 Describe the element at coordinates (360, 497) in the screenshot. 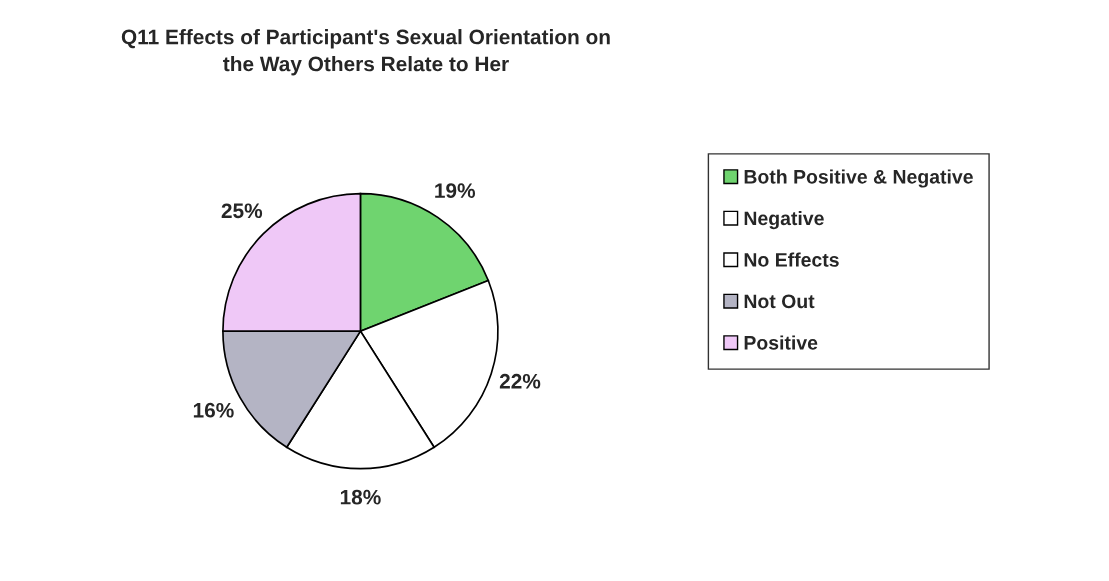

I see `data-label: 18%` at that location.